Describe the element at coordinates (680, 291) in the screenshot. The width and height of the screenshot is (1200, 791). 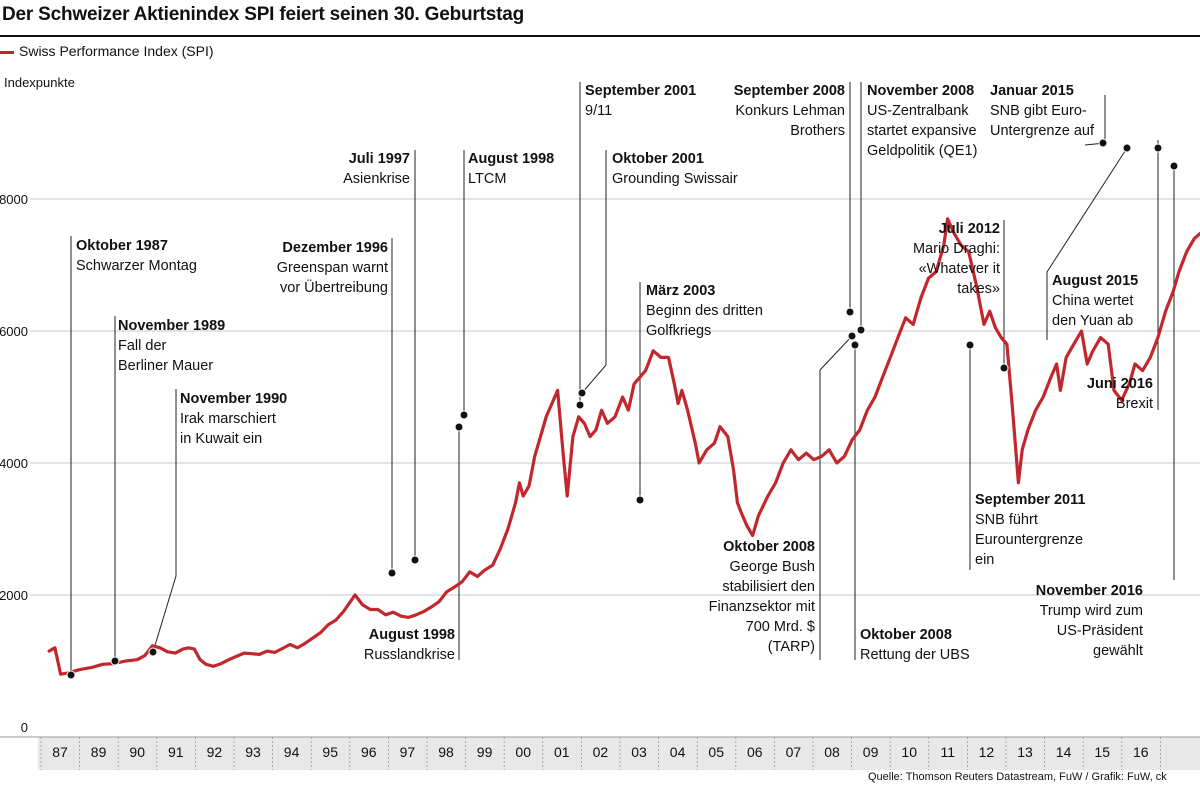
I see `event-title: März 2003` at that location.